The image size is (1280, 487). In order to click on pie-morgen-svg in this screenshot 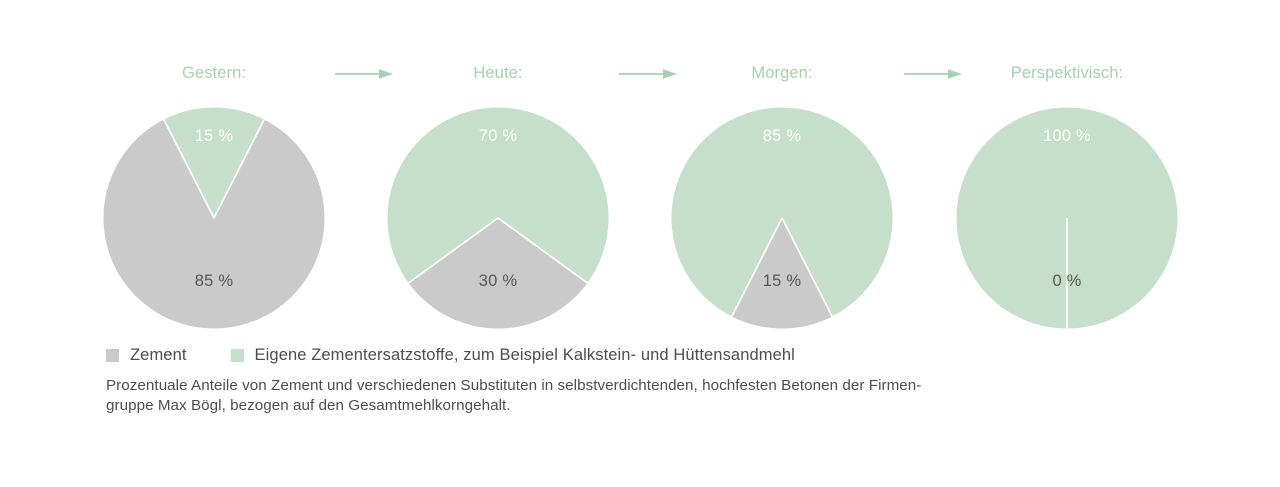, I will do `click(782, 218)`.